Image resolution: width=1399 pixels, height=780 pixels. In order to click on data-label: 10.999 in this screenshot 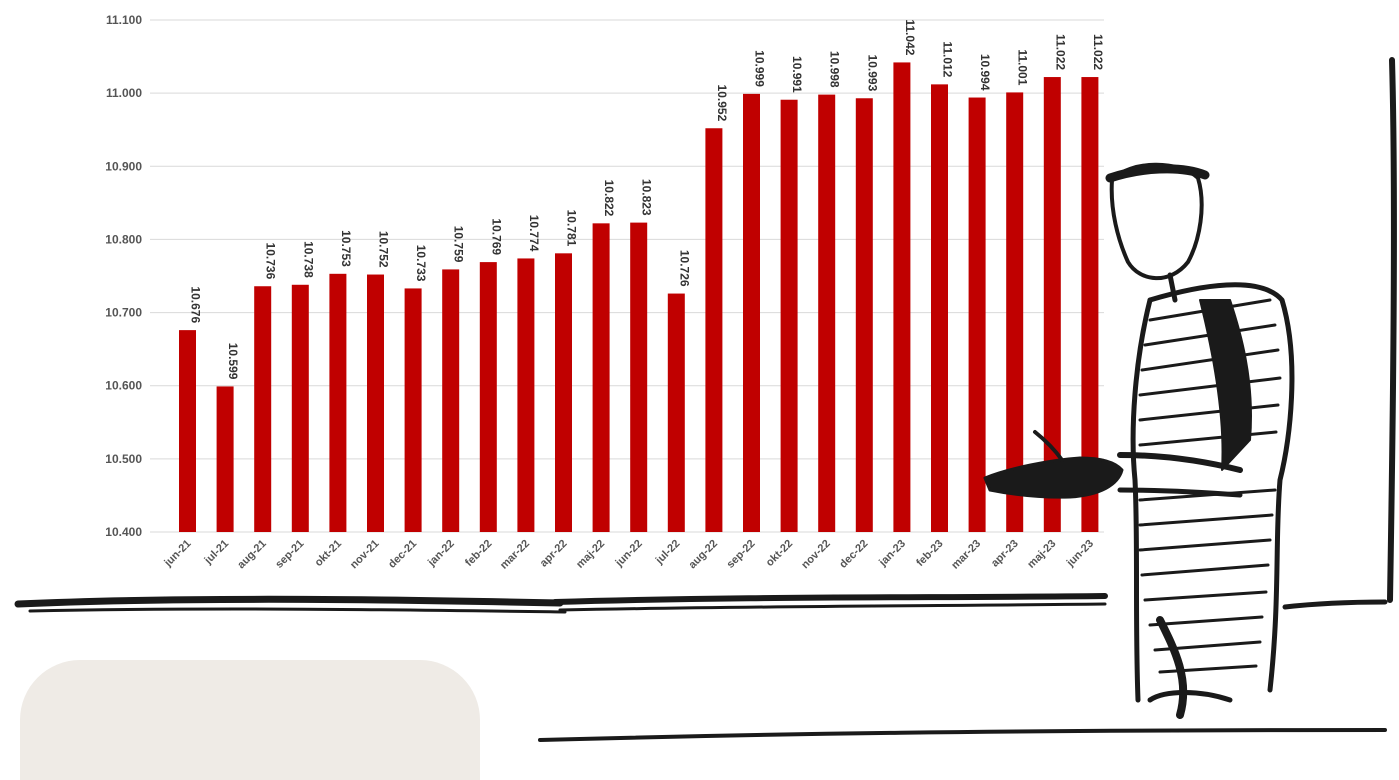, I will do `click(760, 68)`.